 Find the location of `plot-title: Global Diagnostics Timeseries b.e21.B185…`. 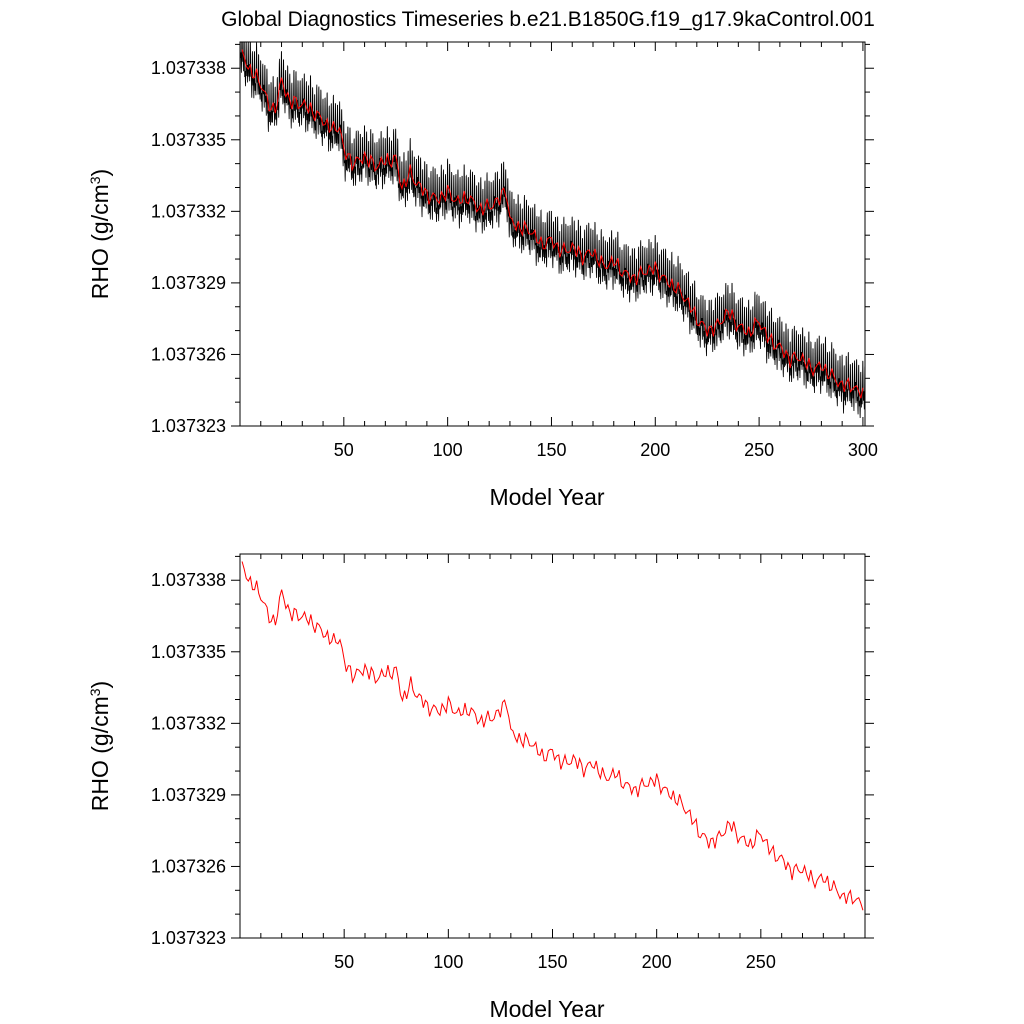

plot-title: Global Diagnostics Timeseries b.e21.B185… is located at coordinates (548, 19).